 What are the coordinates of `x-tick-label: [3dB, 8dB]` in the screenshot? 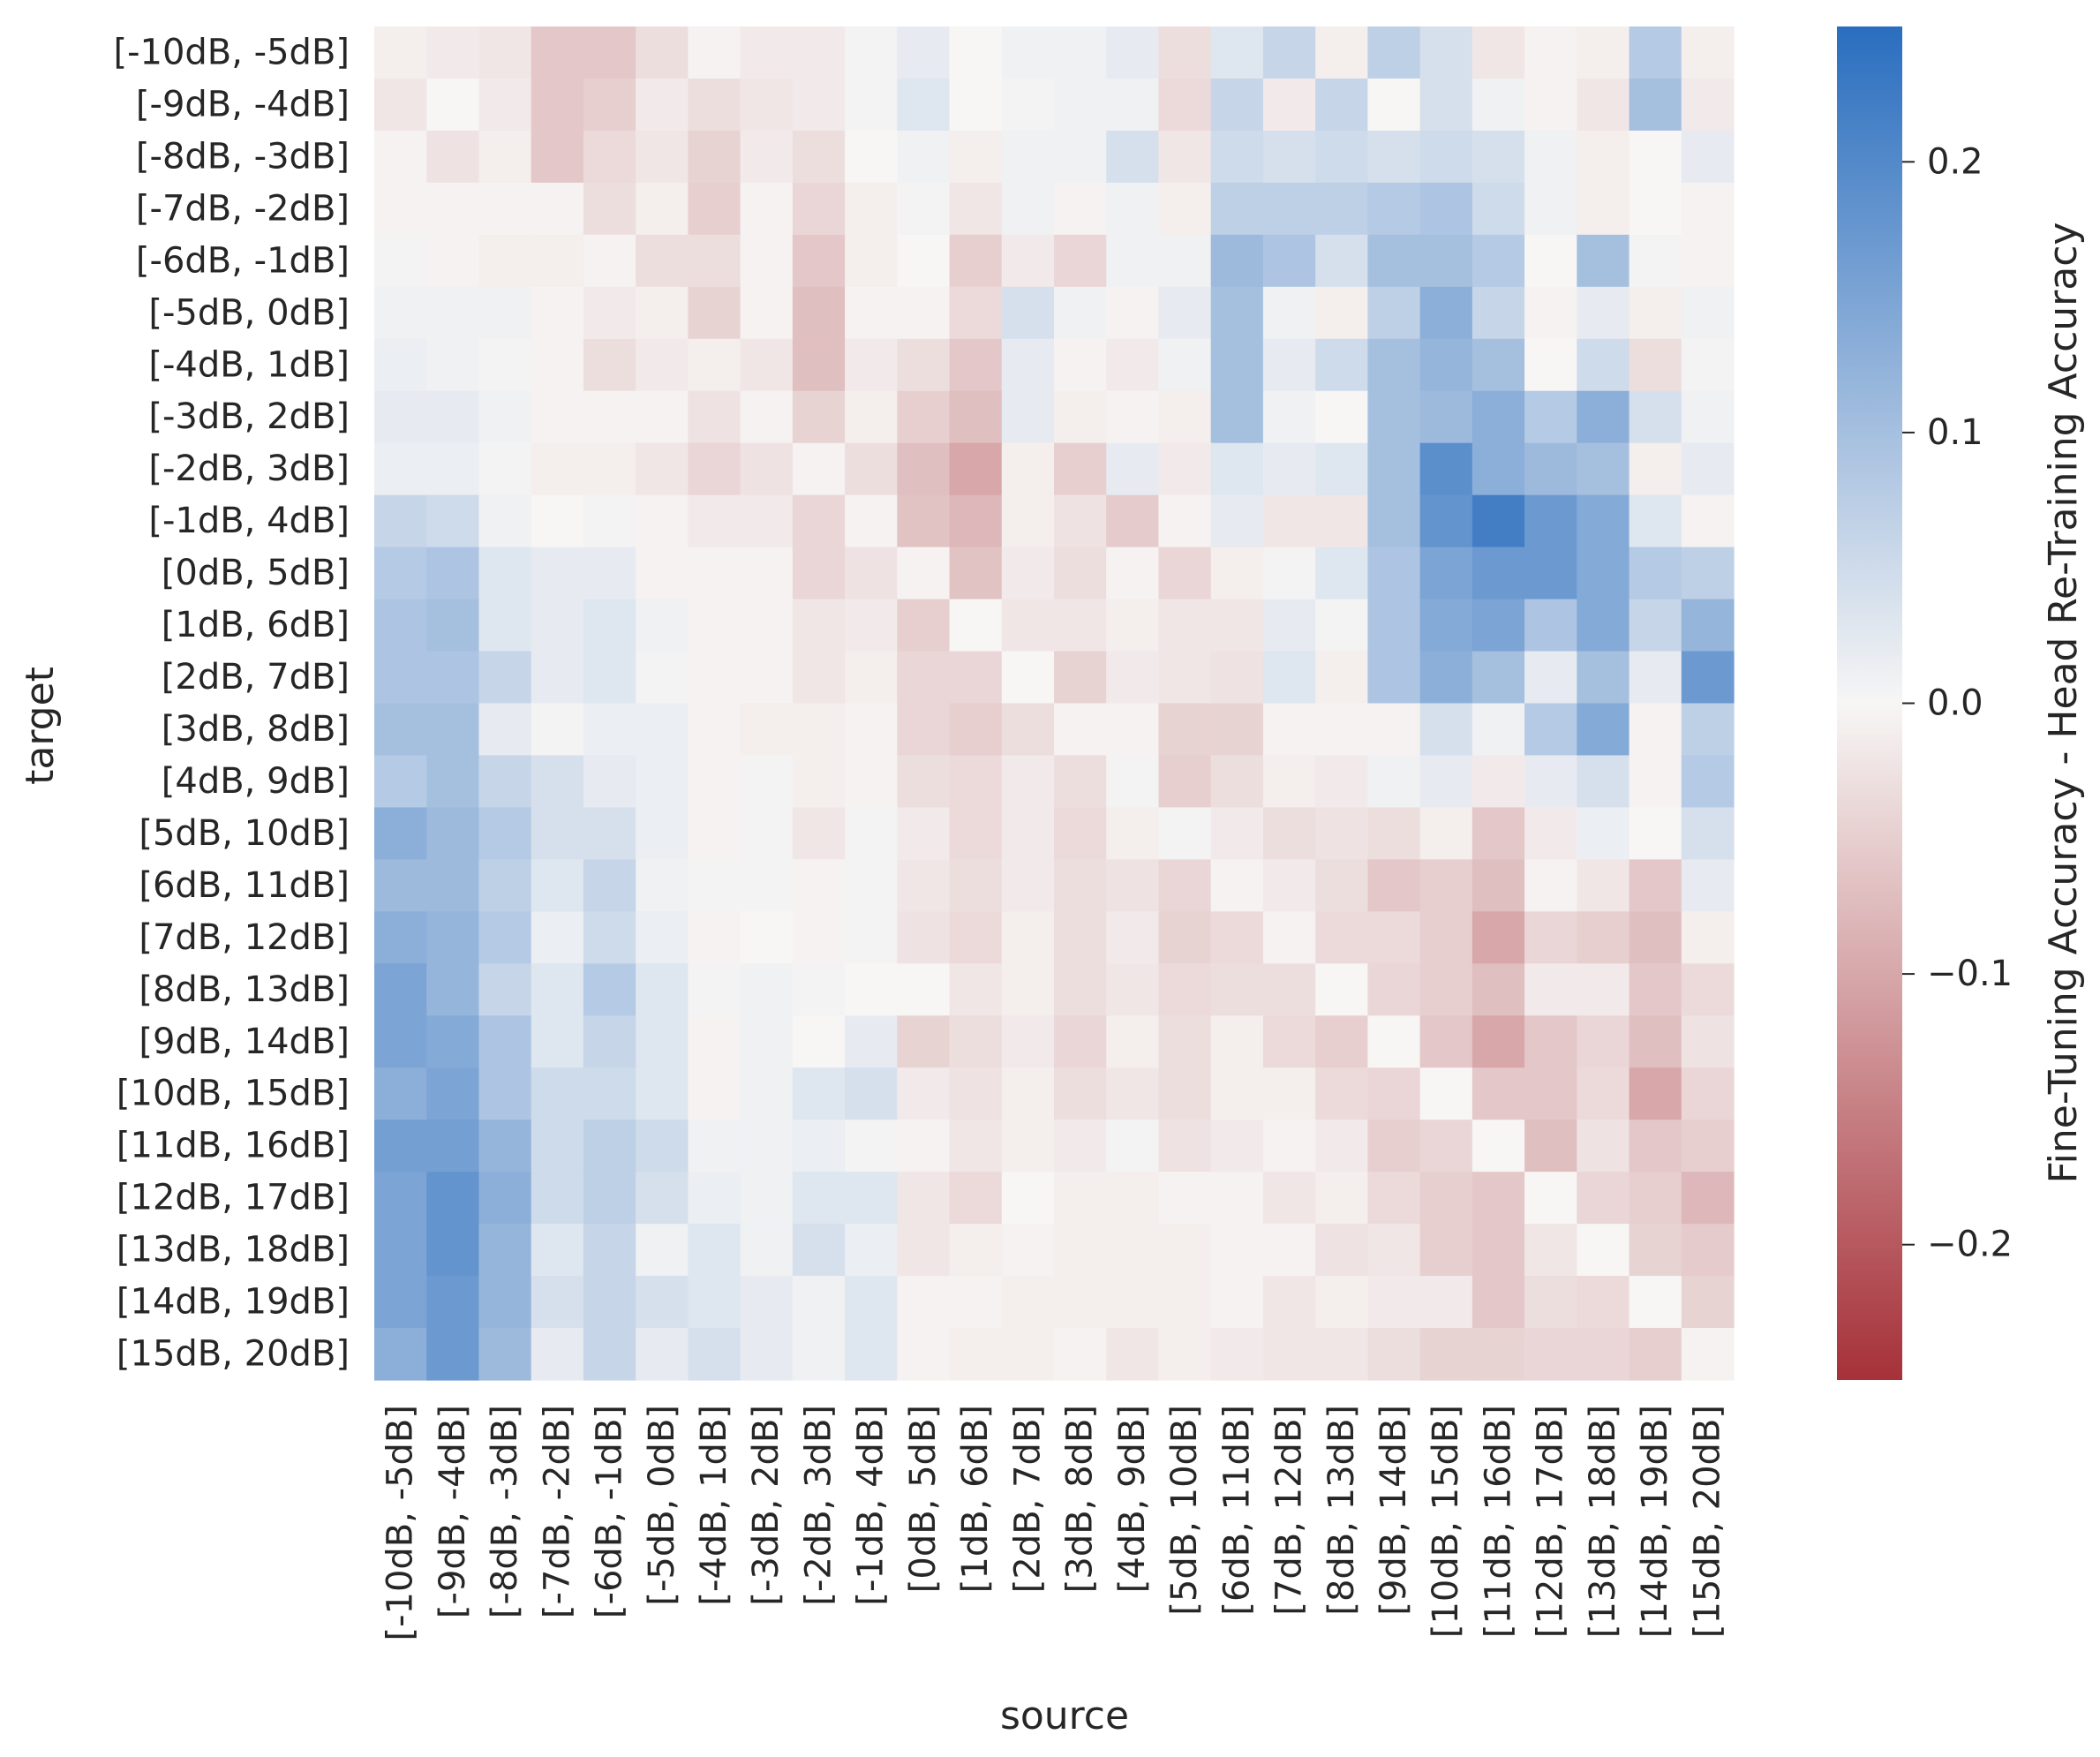 It's located at (1080, 1499).